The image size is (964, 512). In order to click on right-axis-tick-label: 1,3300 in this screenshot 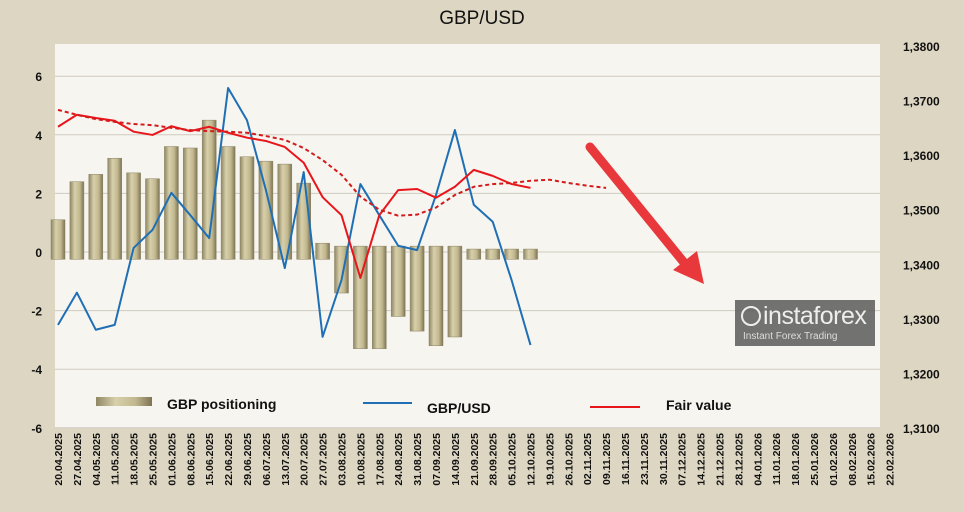, I will do `click(921, 320)`.